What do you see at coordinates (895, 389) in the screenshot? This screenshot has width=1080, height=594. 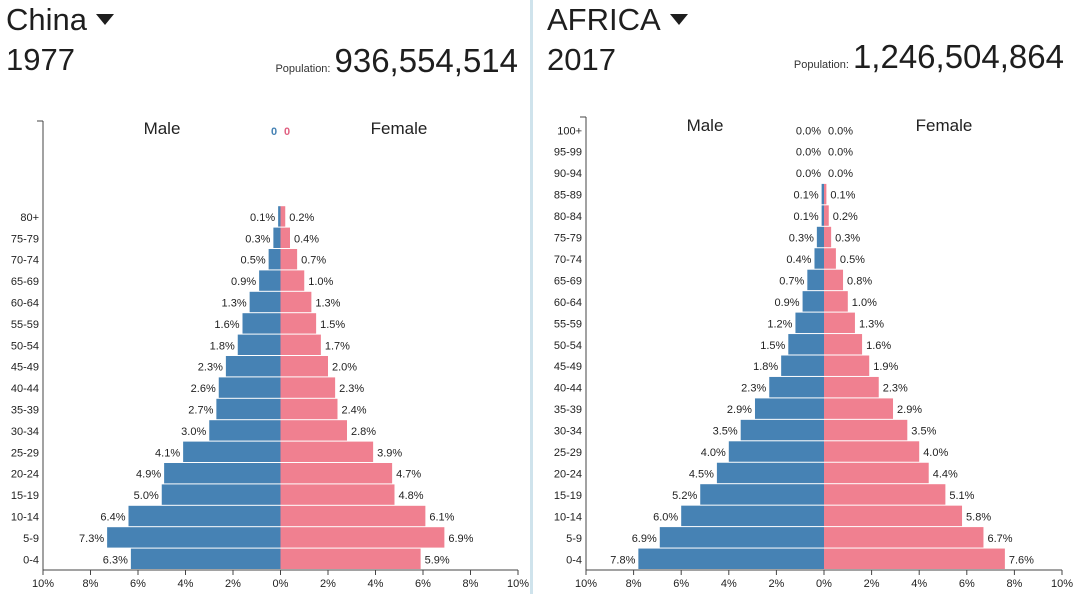 I see `female-value-label: 2.3%` at bounding box center [895, 389].